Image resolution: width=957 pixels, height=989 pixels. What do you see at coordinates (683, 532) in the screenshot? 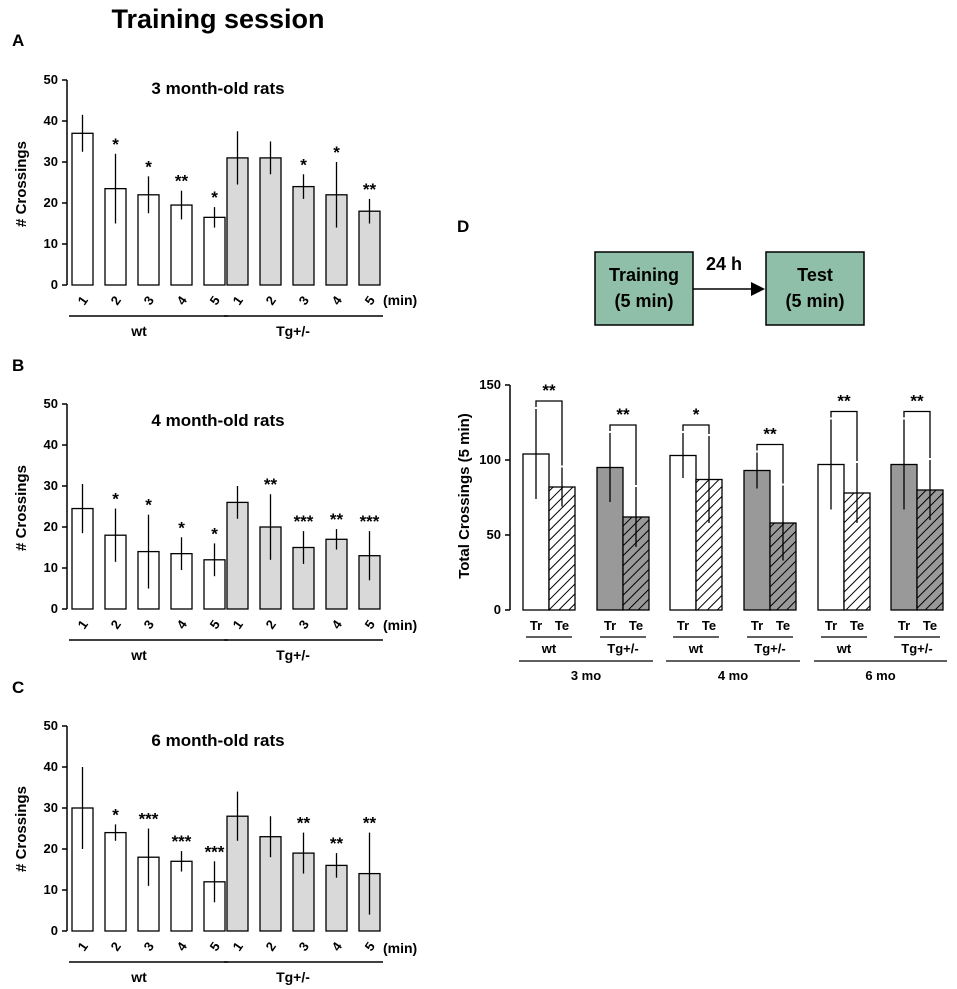
I see `bar-training` at bounding box center [683, 532].